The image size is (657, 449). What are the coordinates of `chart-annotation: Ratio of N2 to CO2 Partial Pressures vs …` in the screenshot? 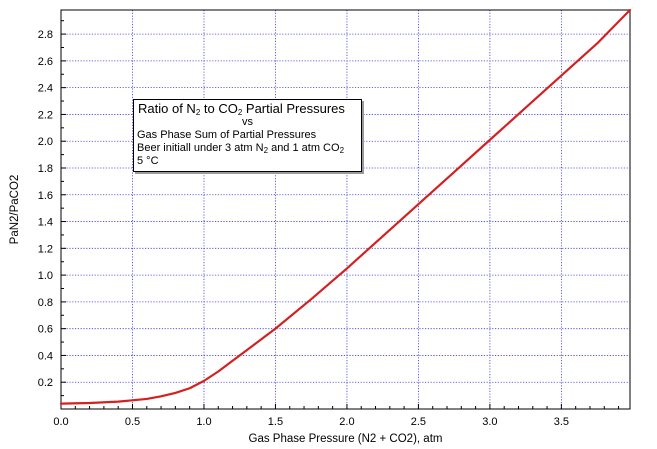 It's located at (247, 135).